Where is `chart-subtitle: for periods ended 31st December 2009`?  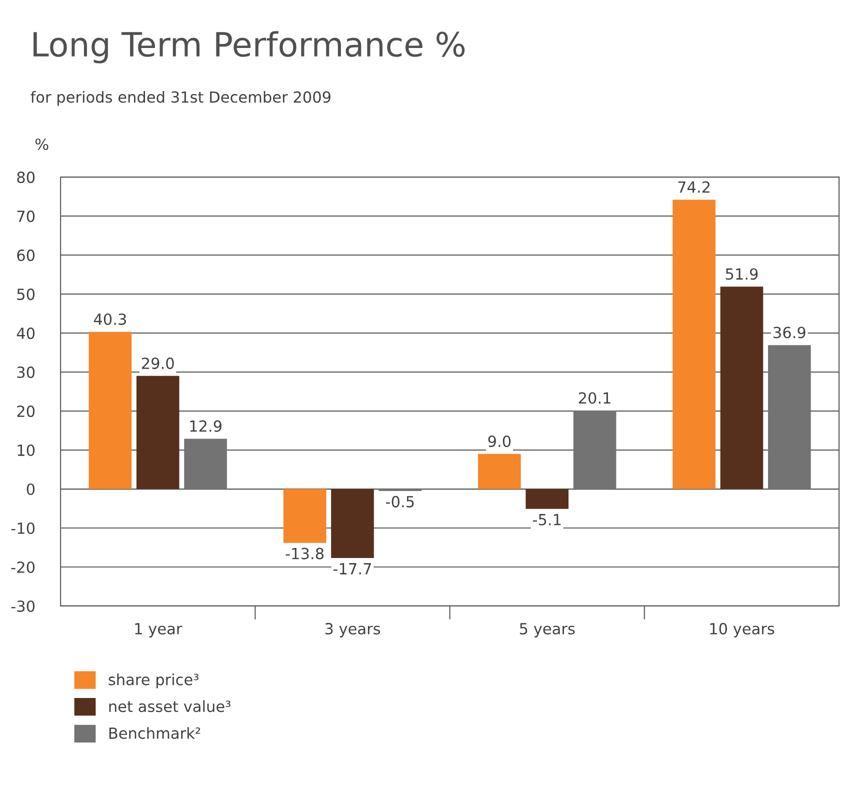
chart-subtitle: for periods ended 31st December 2009 is located at coordinates (180, 98).